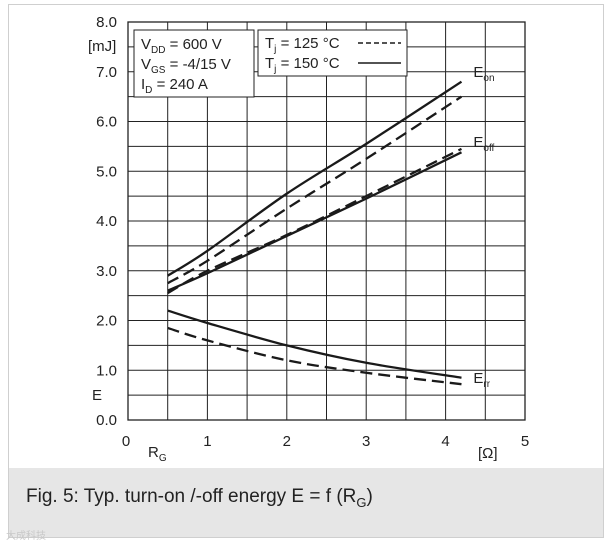 This screenshot has height=546, width=611. I want to click on y-tick-label: 7.0, so click(106, 72).